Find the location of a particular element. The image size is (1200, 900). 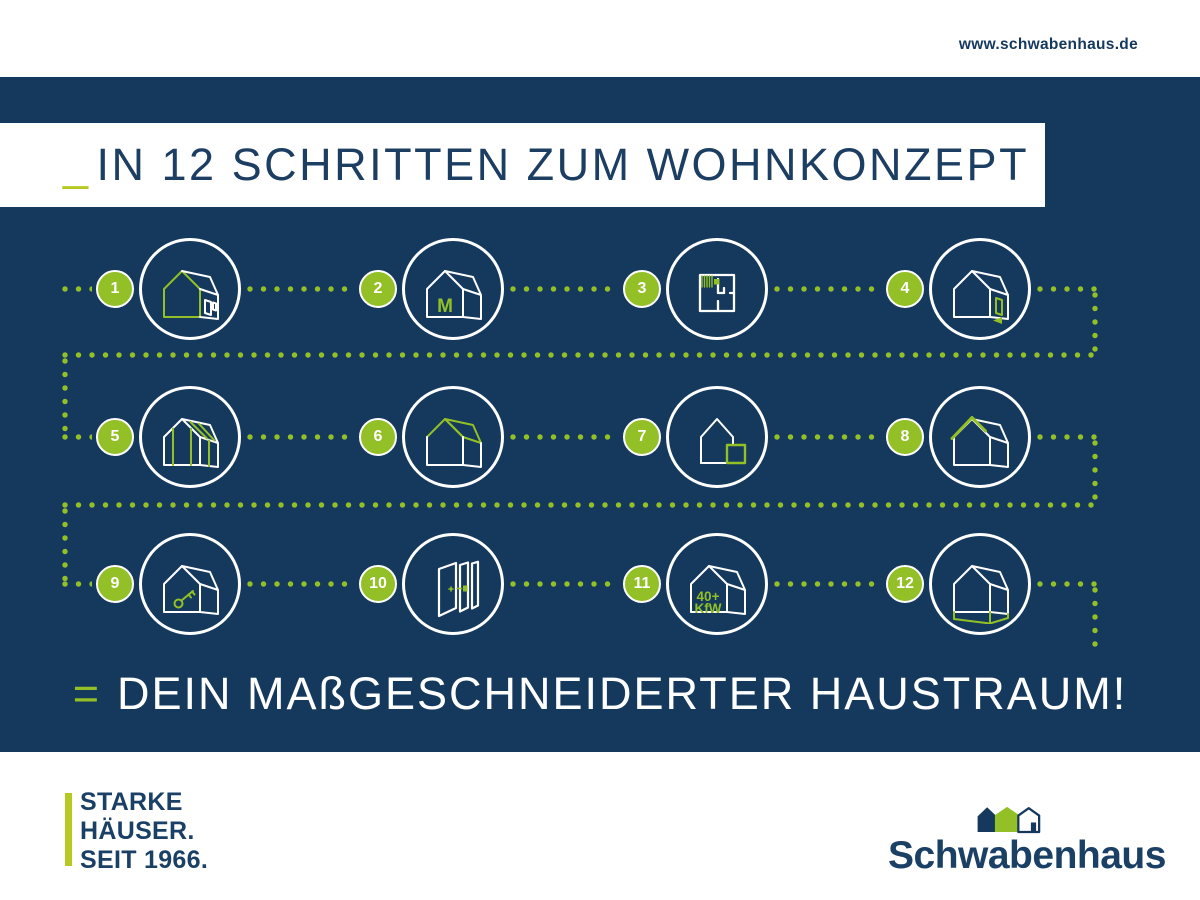

step-circle-2: M is located at coordinates (453, 289).